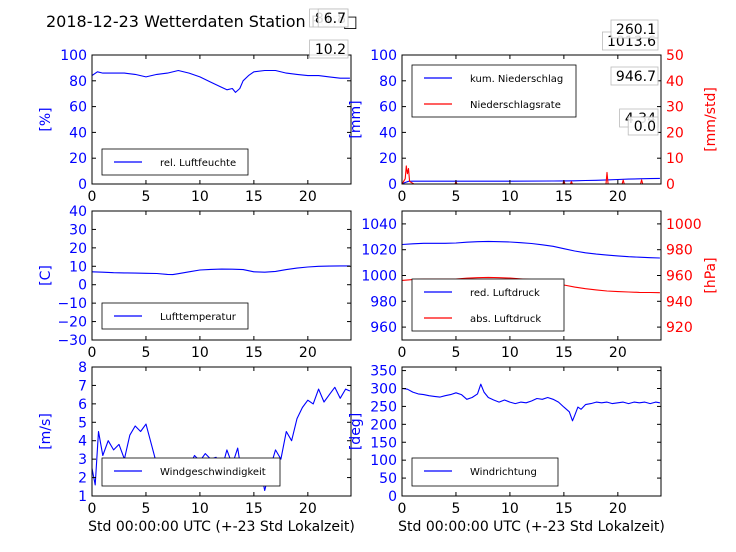 This screenshot has width=736, height=552. I want to click on y-tick-label: 1040, so click(379, 225).